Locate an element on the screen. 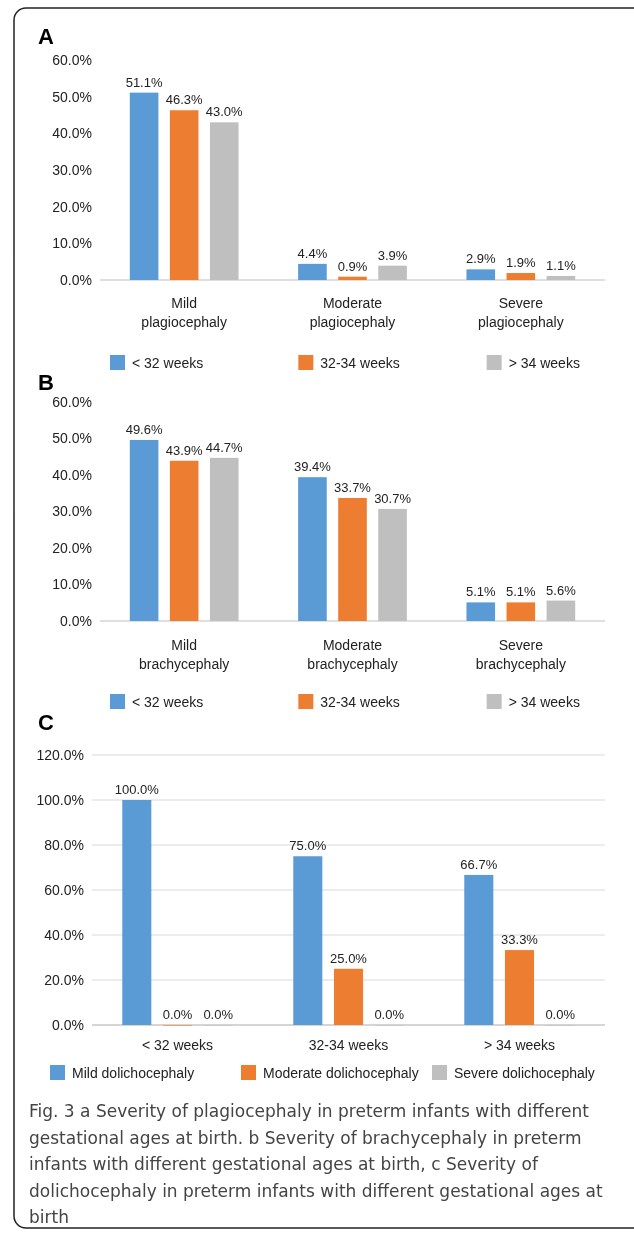 This screenshot has height=1236, width=634. x-tick-label: Moderate brachycephaly is located at coordinates (352, 654).